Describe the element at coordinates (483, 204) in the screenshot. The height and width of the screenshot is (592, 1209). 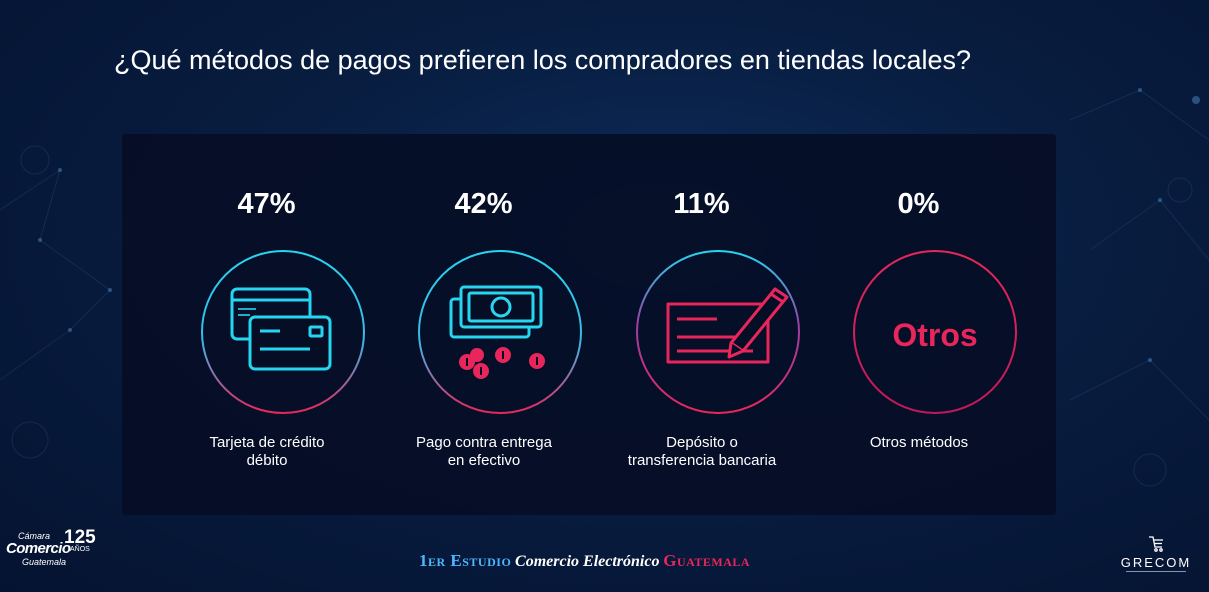
I see `stat-percent: 42%` at that location.